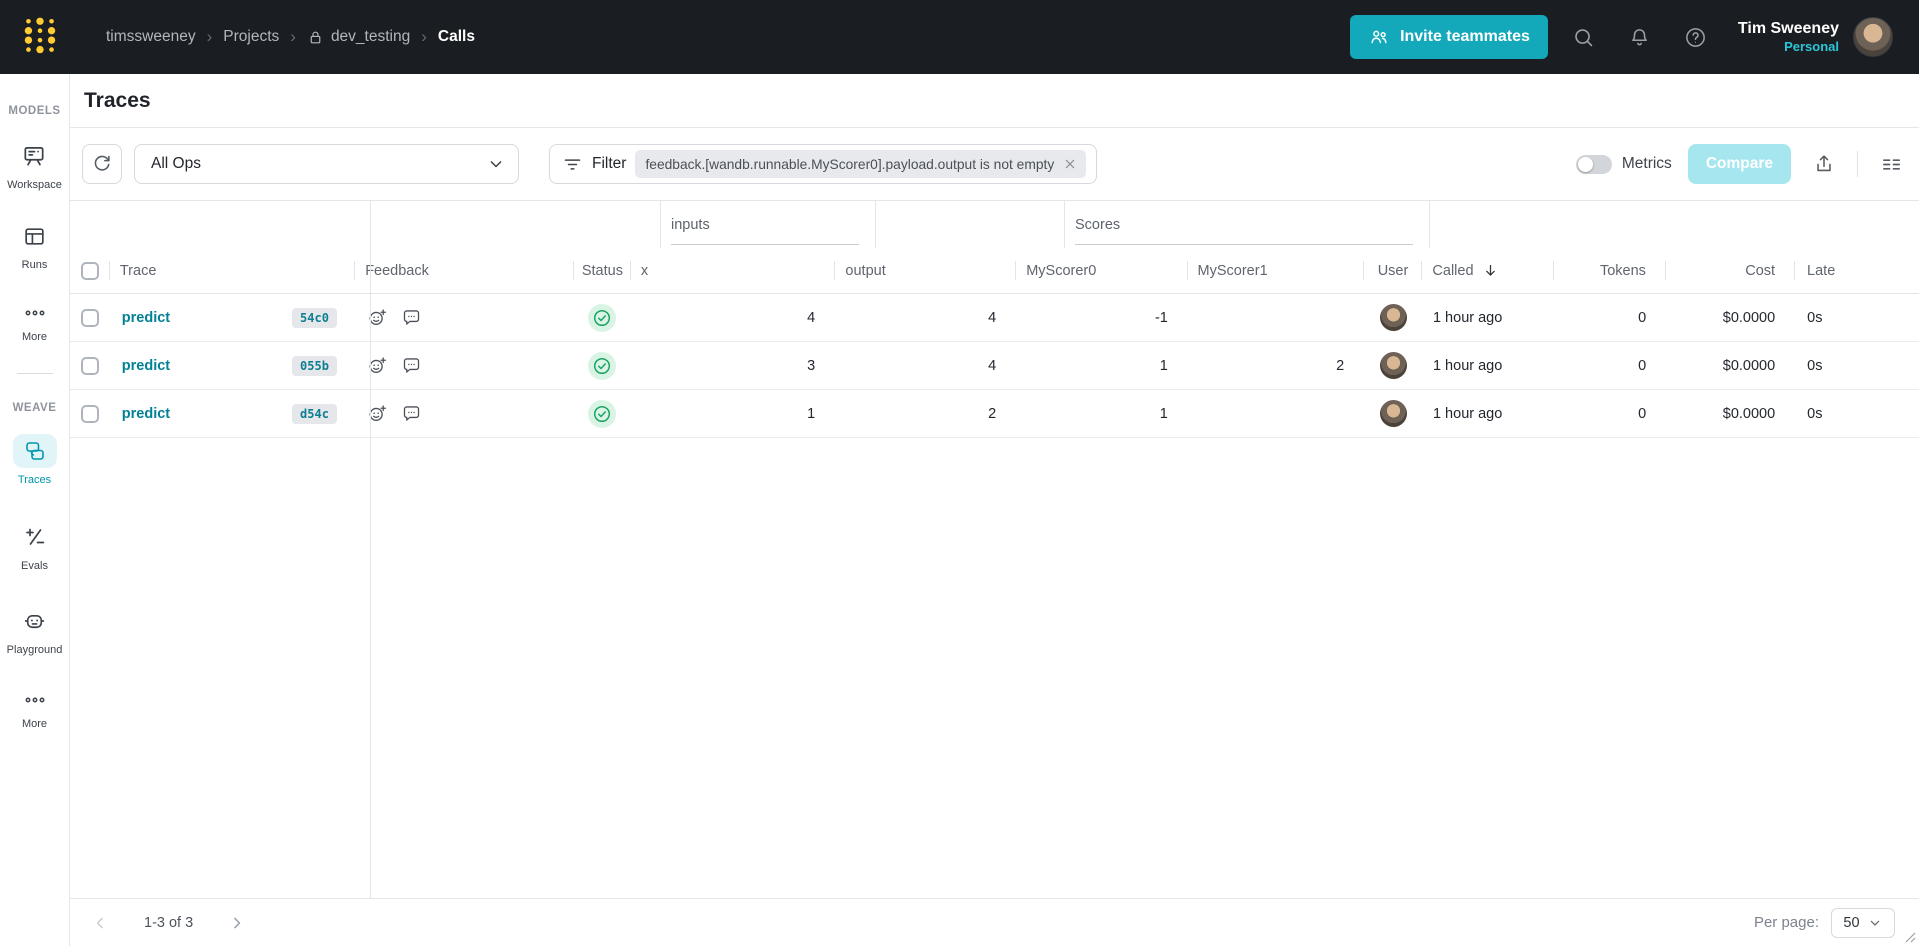 This screenshot has width=1919, height=946. I want to click on cell-input-x: 1, so click(811, 413).